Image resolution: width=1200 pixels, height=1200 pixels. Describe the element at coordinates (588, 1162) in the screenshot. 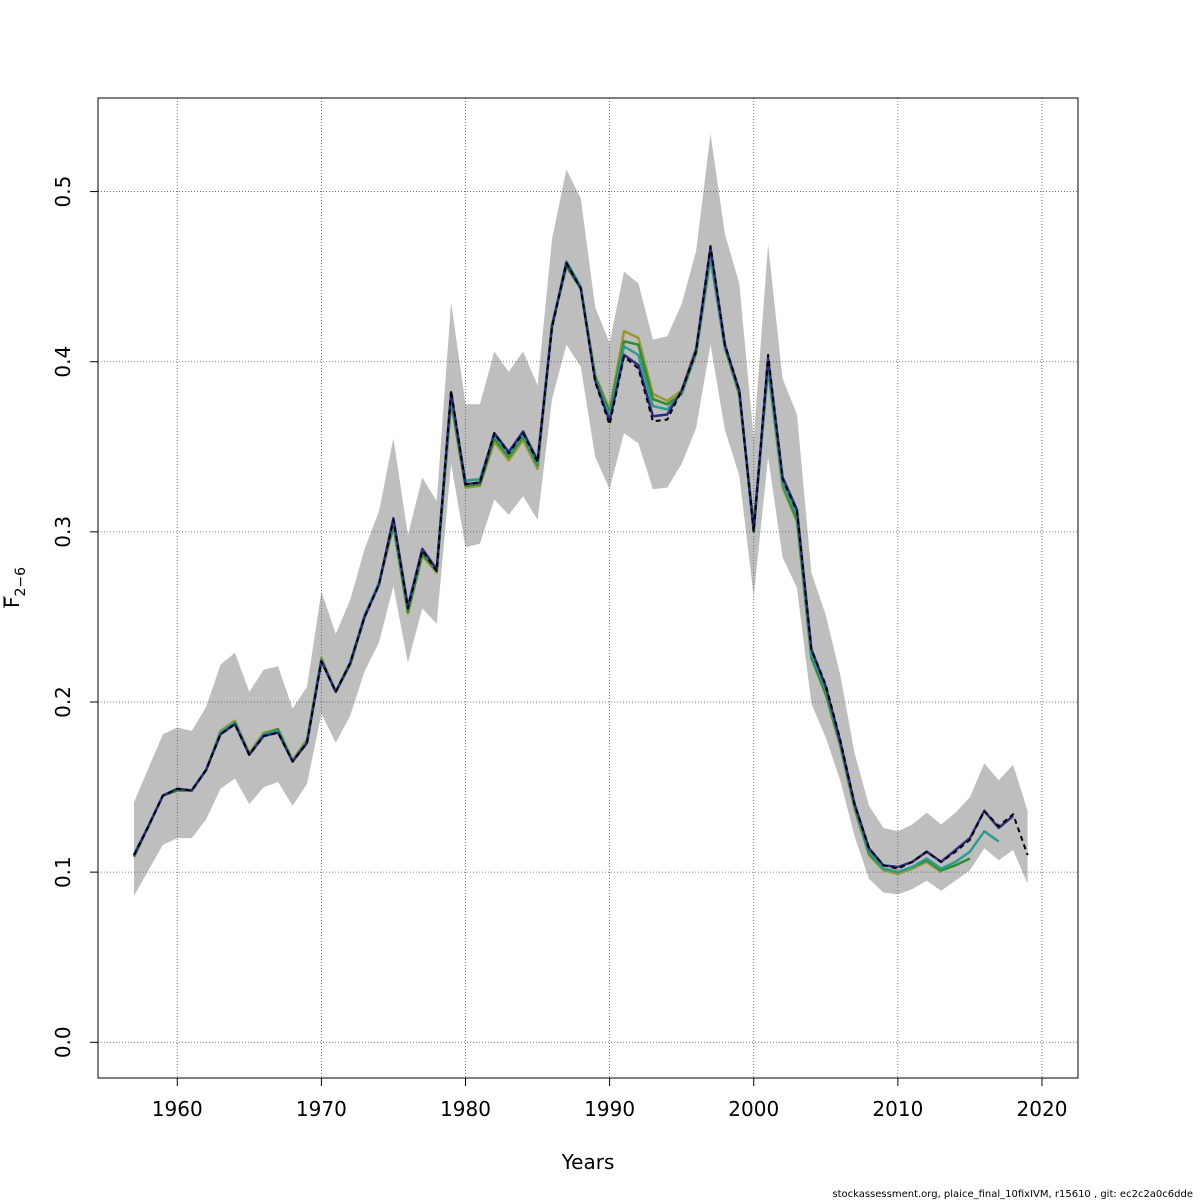

I see `x-axis-title: Years` at that location.